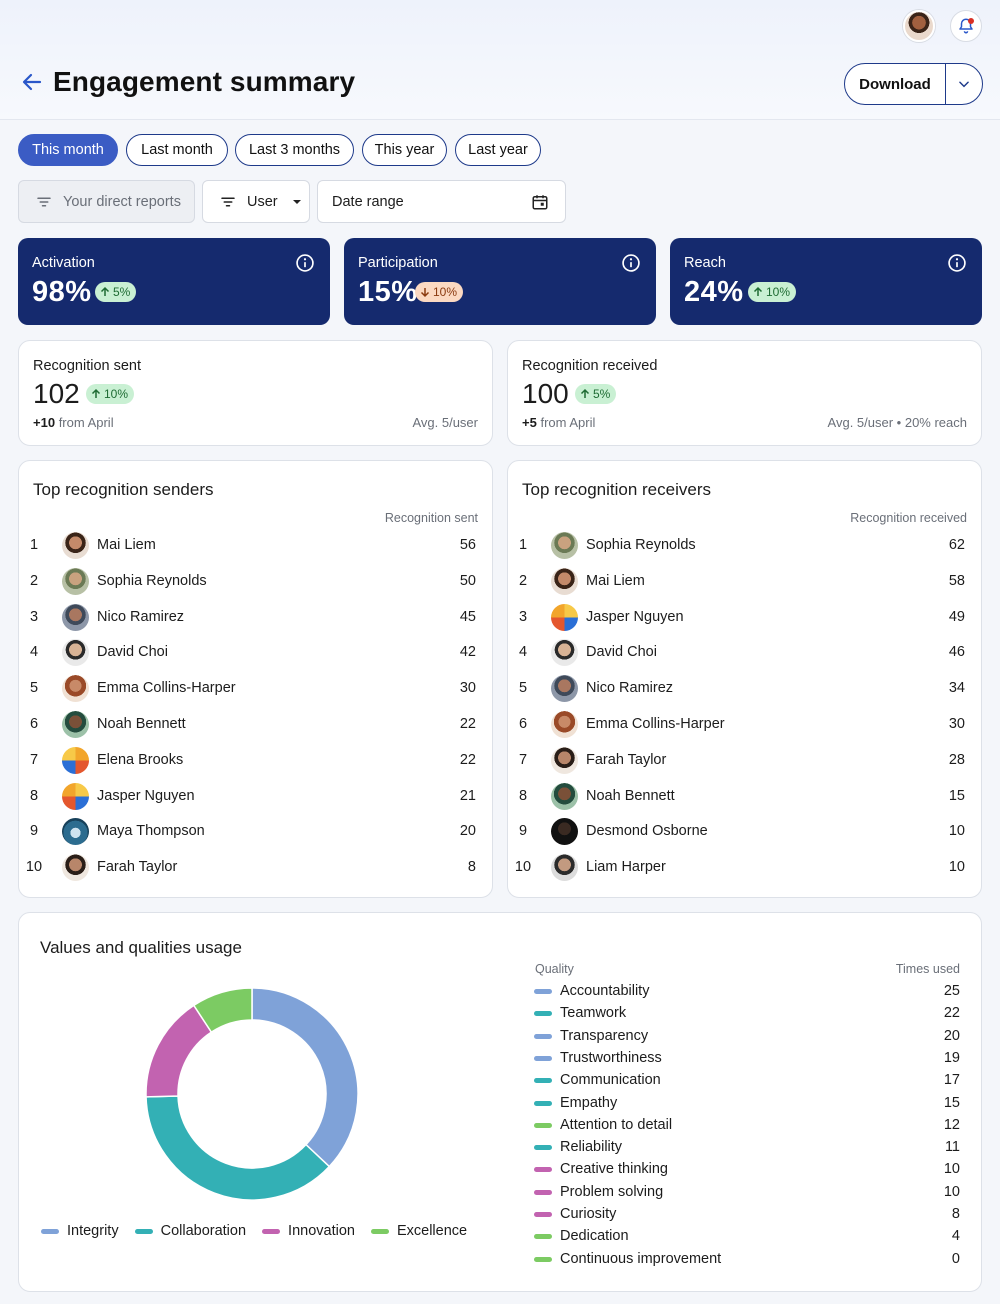 Image resolution: width=1000 pixels, height=1304 pixels. I want to click on count: 42, so click(467, 652).